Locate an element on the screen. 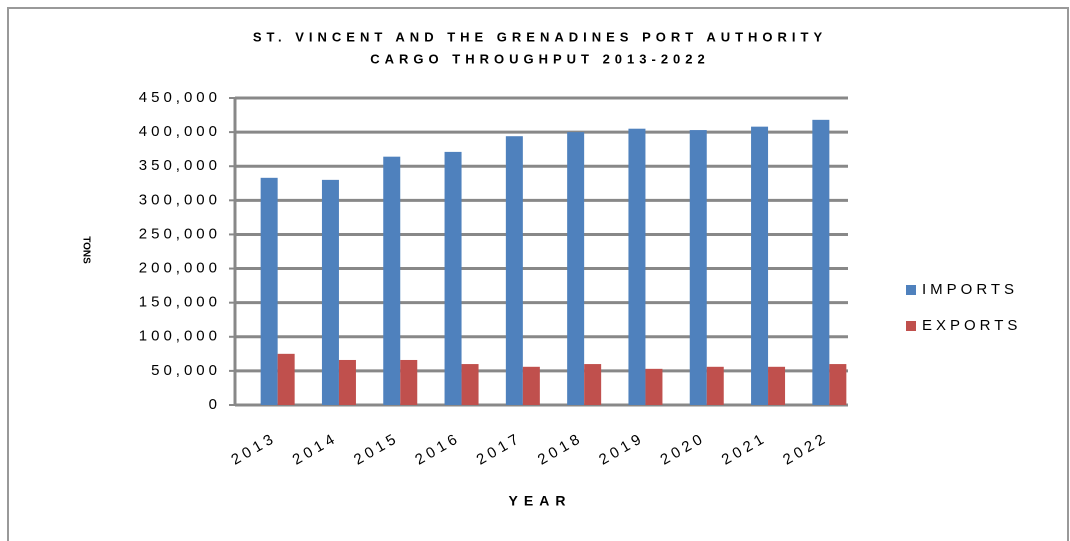  x-tick-label: 2020 is located at coordinates (682, 448).